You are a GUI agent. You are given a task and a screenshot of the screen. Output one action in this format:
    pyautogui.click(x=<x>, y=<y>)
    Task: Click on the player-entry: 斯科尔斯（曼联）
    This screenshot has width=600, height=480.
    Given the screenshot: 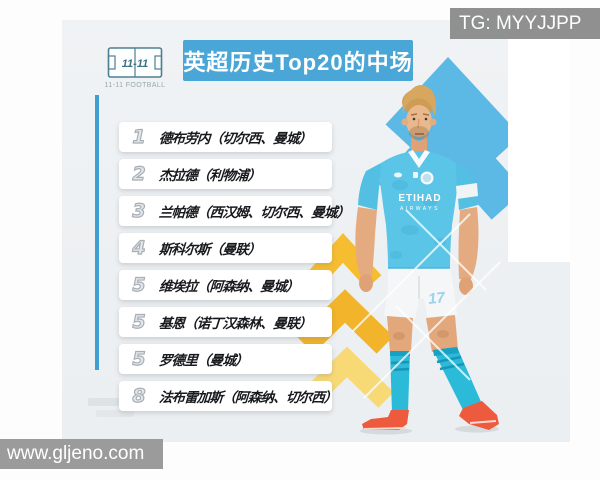 What is the action you would take?
    pyautogui.click(x=210, y=249)
    